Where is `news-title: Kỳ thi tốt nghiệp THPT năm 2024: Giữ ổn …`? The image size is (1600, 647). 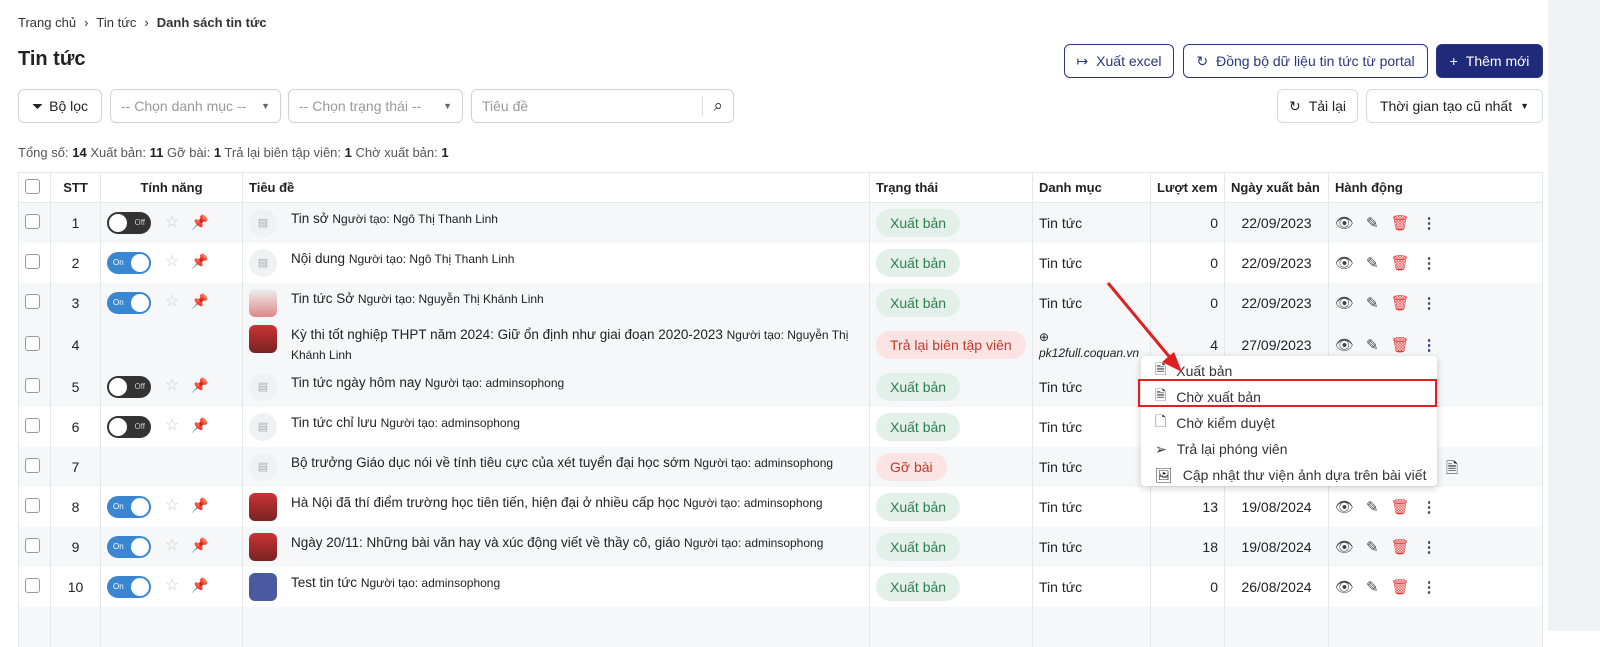
news-title: Kỳ thi tốt nghiệp THPT năm 2024: Giữ ổn … is located at coordinates (507, 334).